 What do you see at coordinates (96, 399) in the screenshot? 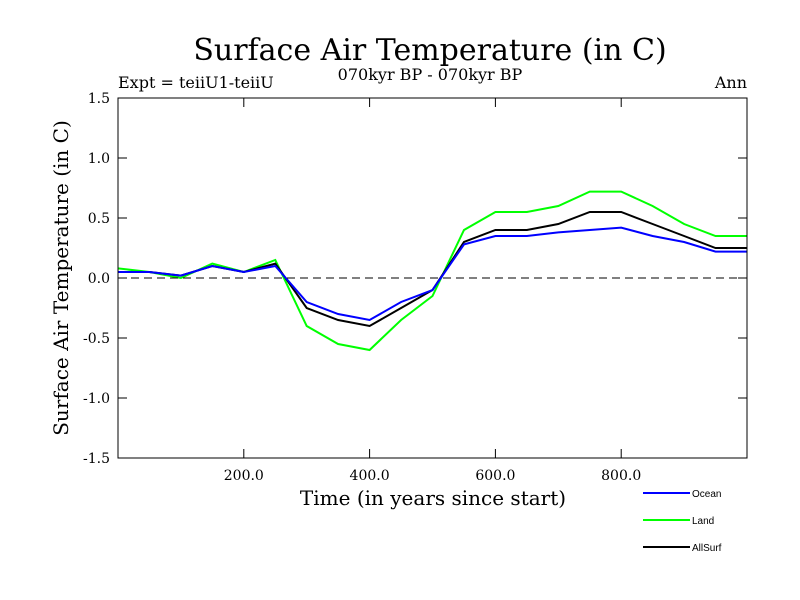
I see `y-tick-label: -1.0` at bounding box center [96, 399].